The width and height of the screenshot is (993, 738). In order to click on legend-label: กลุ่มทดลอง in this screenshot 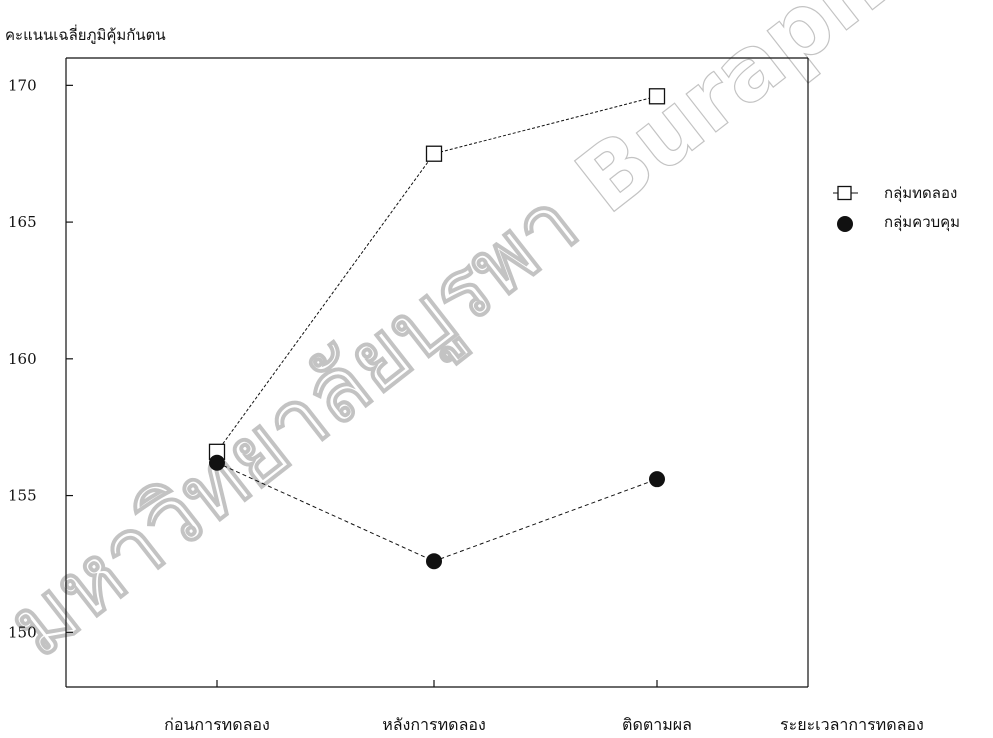, I will do `click(920, 193)`.